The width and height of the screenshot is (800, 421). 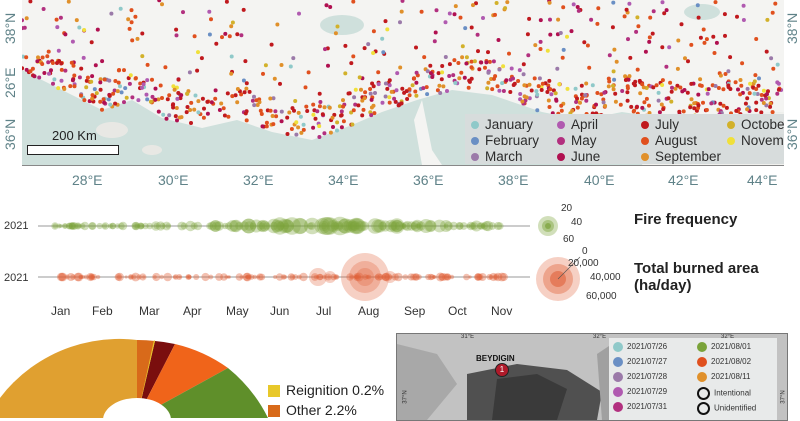 What do you see at coordinates (548, 226) in the screenshot?
I see `freq-size-legend-small` at bounding box center [548, 226].